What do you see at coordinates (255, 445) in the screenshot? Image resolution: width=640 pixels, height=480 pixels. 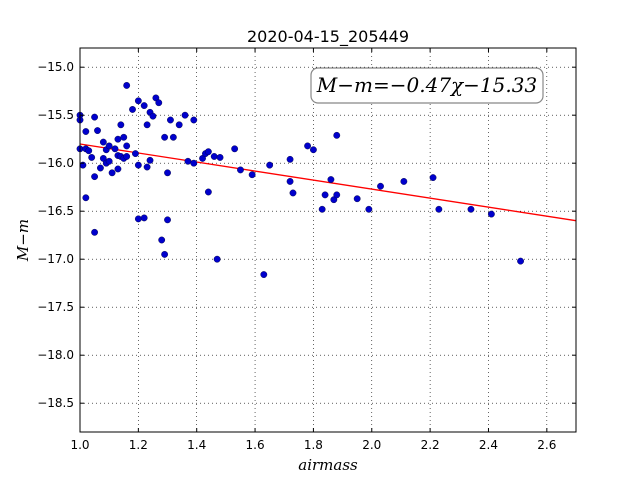 I see `x-tick-label: 1.6` at bounding box center [255, 445].